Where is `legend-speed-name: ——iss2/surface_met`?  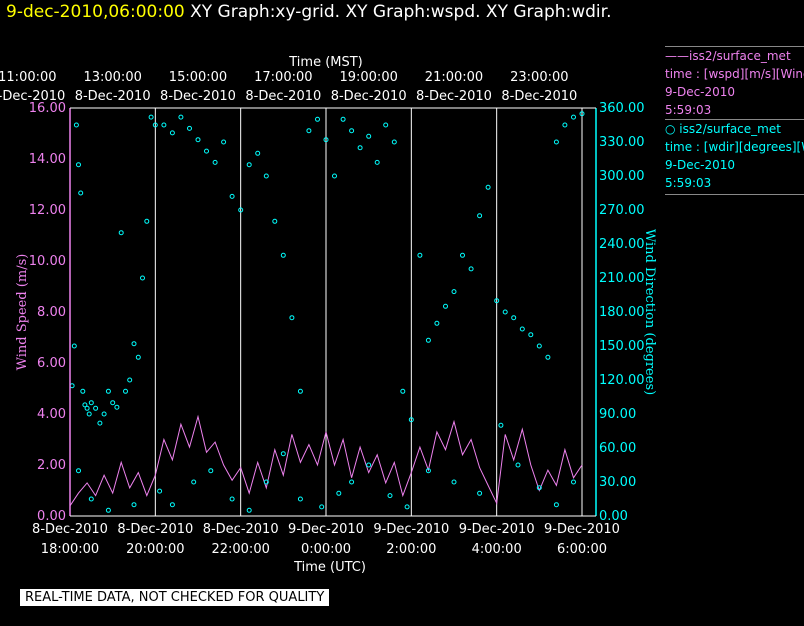 legend-speed-name: ——iss2/surface_met is located at coordinates (728, 56).